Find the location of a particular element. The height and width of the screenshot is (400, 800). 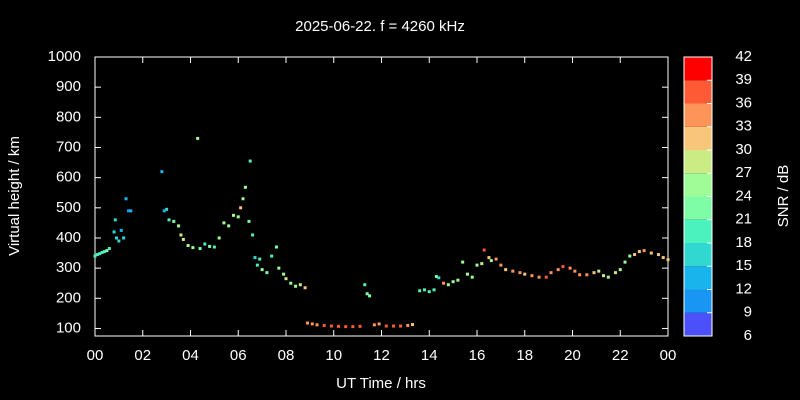

x-tick-label: 18 is located at coordinates (524, 355).